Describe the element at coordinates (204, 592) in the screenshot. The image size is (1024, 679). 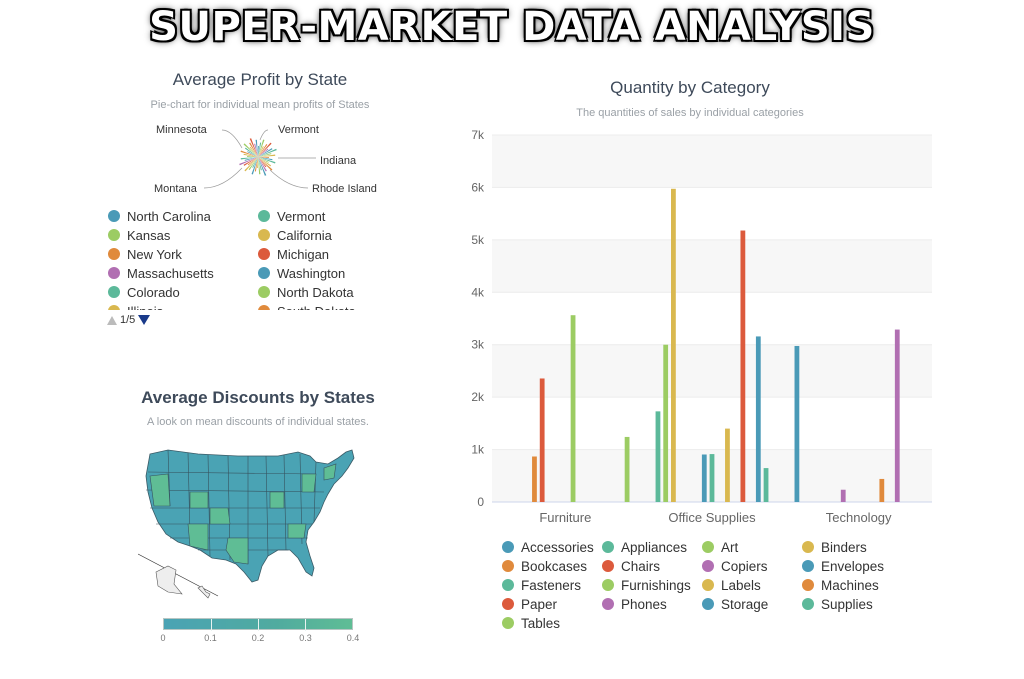
I see `hawaii-shape` at that location.